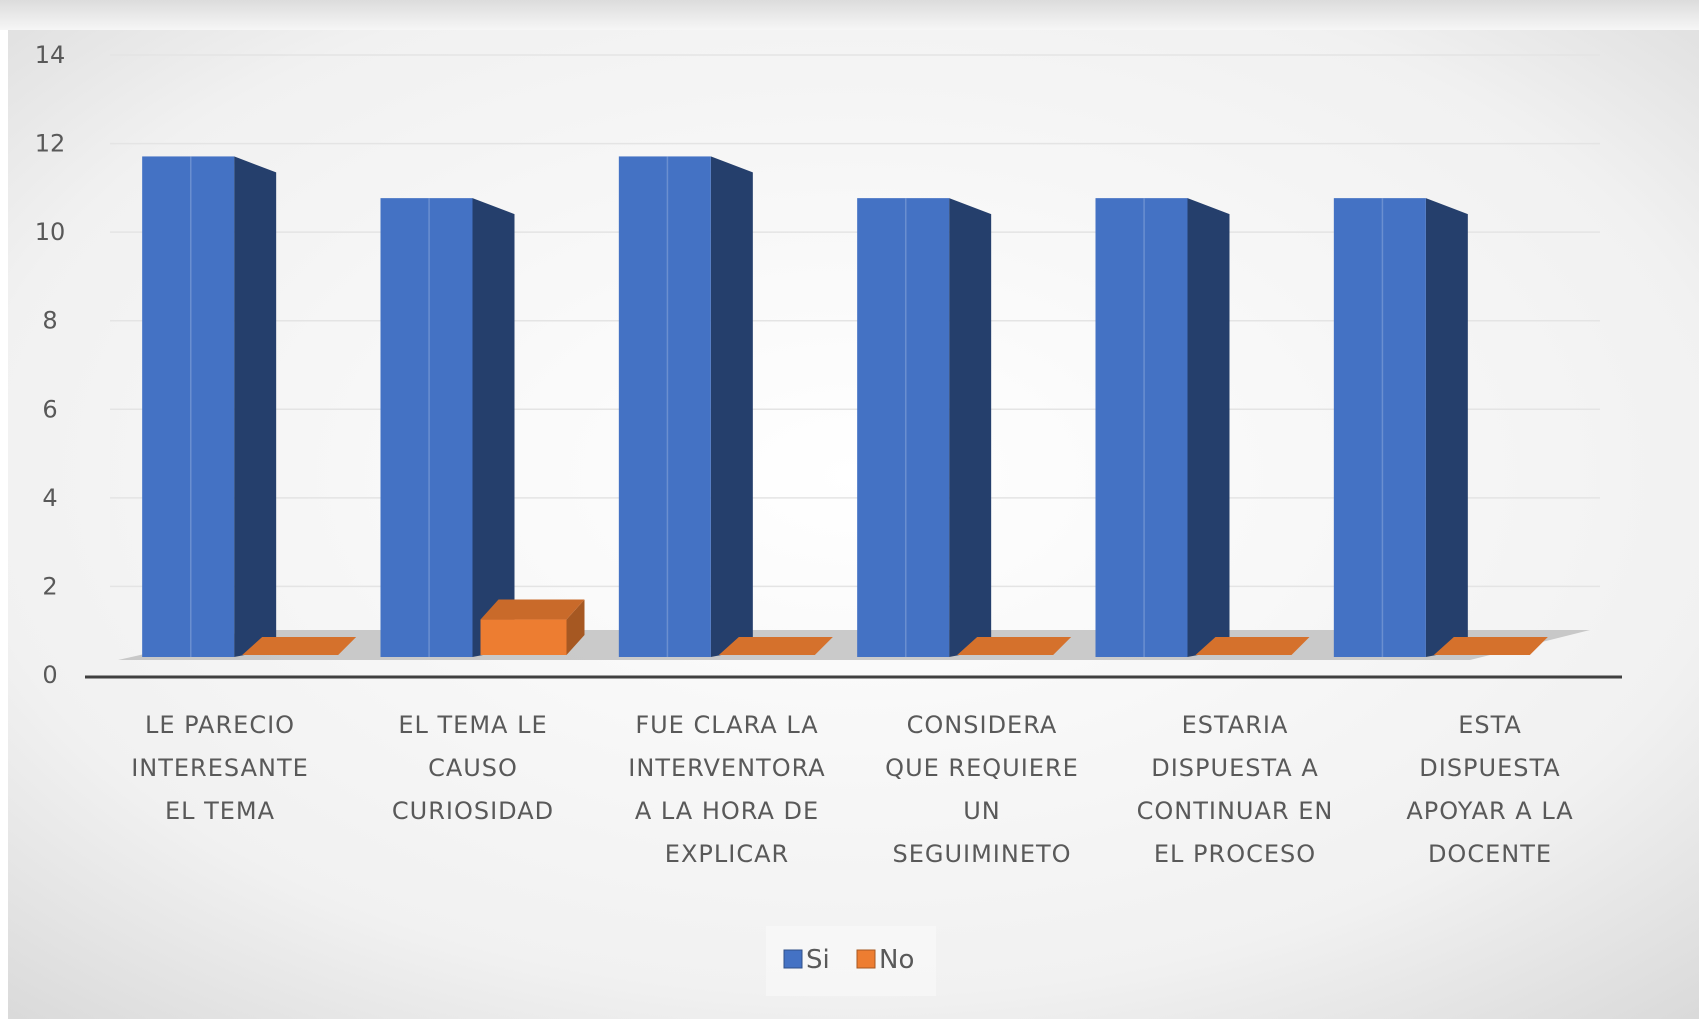  Describe the element at coordinates (575, 627) in the screenshot. I see `bar-no-side` at that location.